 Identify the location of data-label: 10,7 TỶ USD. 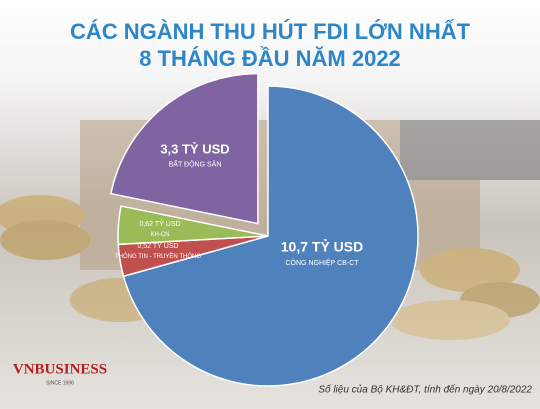
(322, 247).